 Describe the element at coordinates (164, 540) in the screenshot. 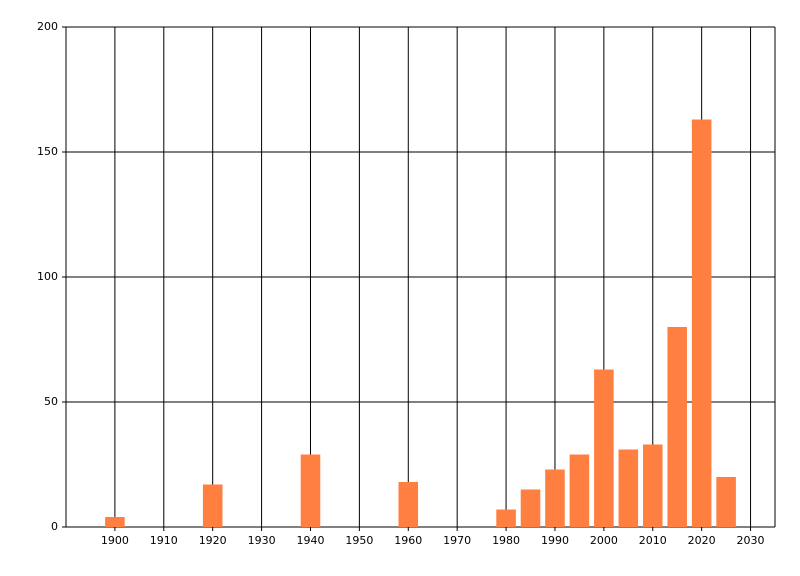

I see `x-tick-label: 1910` at that location.